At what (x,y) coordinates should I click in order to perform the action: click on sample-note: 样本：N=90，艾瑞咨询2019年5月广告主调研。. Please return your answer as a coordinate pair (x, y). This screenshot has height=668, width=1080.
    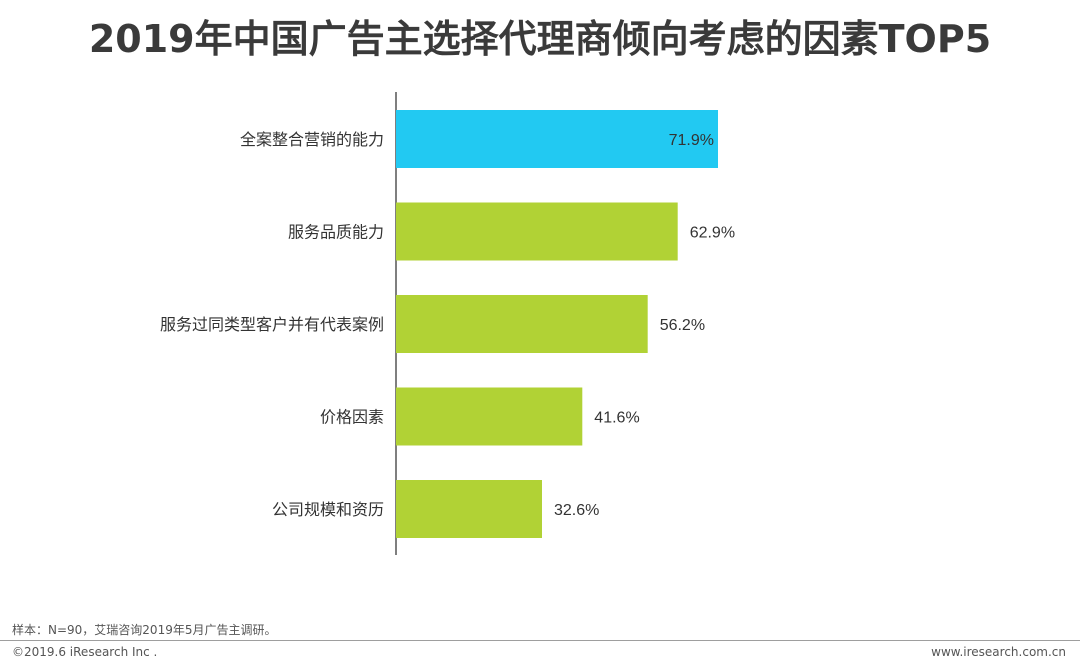
    Looking at the image, I should click on (144, 630).